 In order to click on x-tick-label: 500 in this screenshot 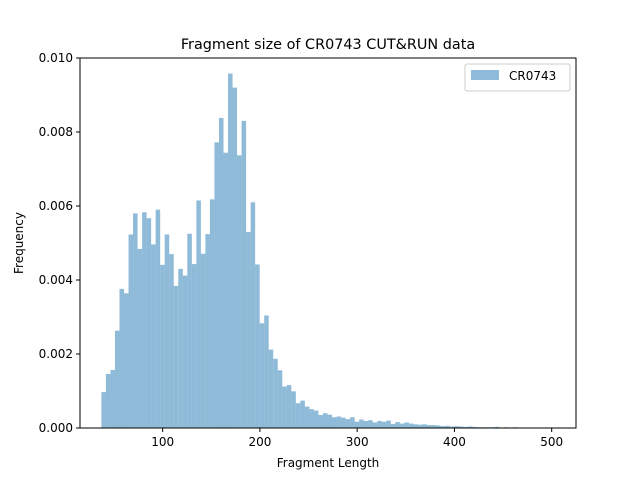, I will do `click(551, 442)`.